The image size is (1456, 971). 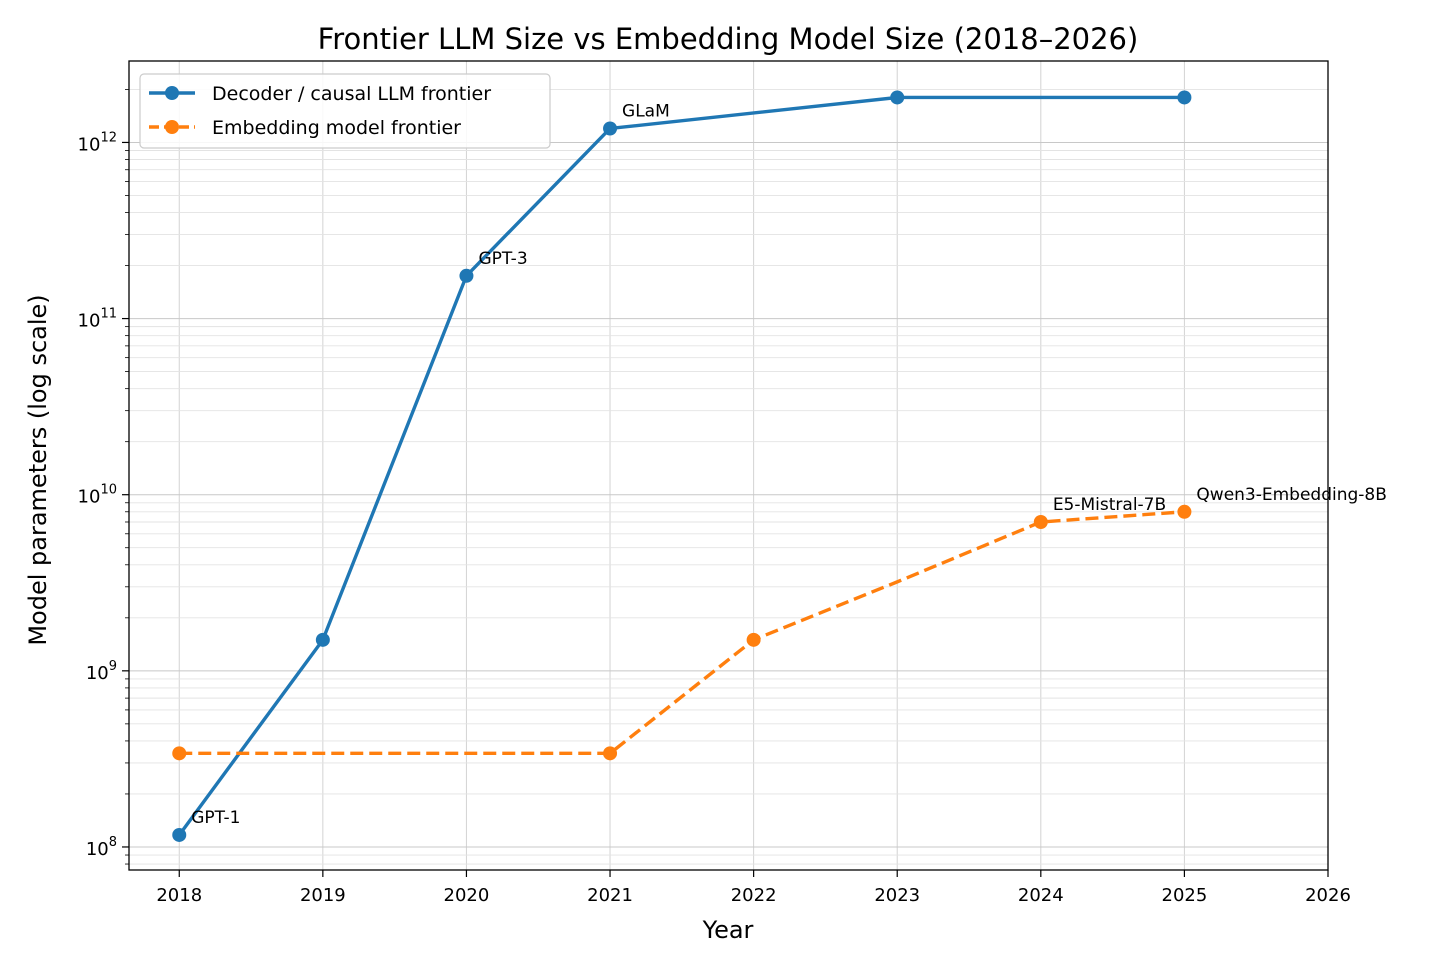 What do you see at coordinates (897, 895) in the screenshot?
I see `x-tick-label: 2023` at bounding box center [897, 895].